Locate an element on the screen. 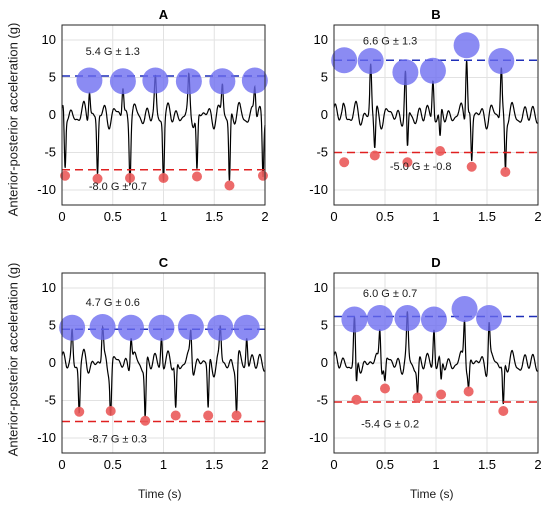  lower-mean-label: -8.7 G ± 0.3 is located at coordinates (118, 440).